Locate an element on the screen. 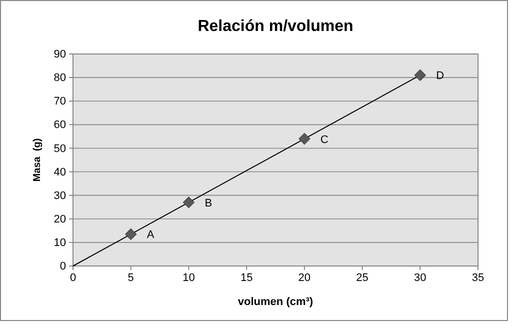  x-tick-label: 0 is located at coordinates (73, 278).